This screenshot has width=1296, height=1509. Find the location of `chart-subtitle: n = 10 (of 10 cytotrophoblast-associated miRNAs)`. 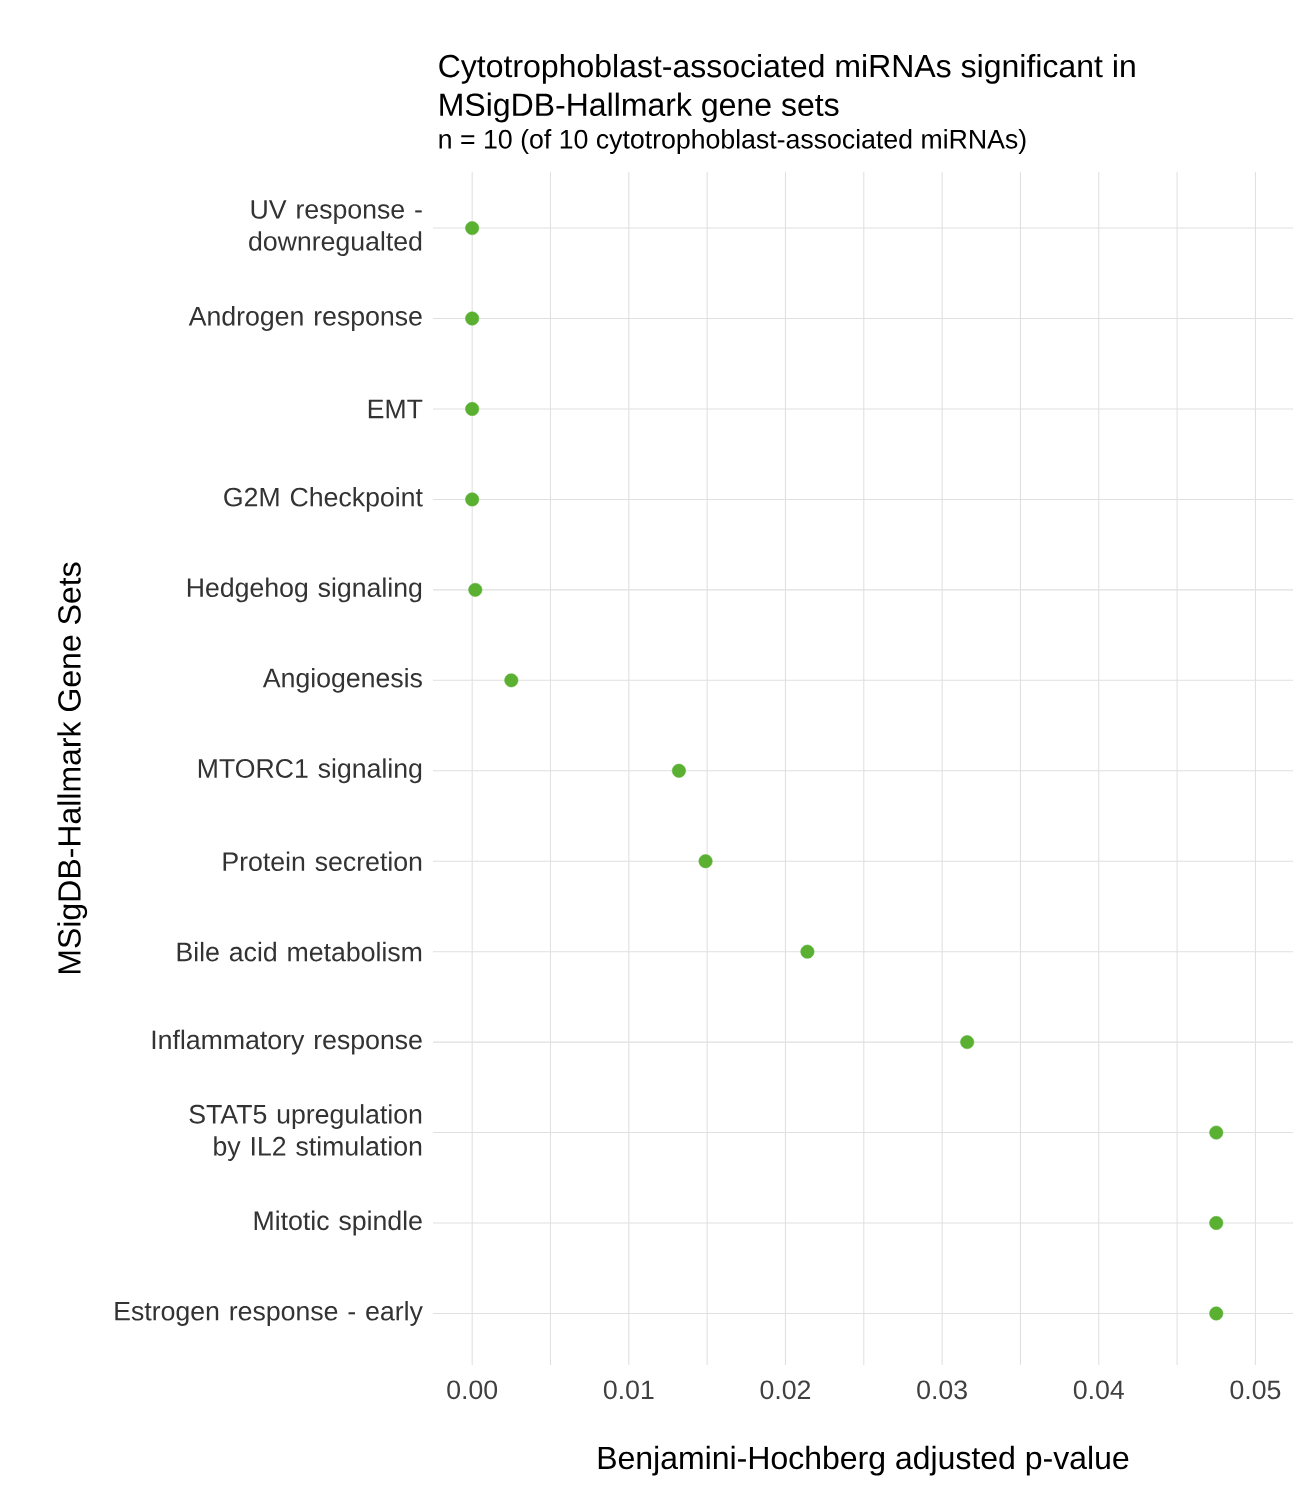

chart-subtitle: n = 10 (of 10 cytotrophoblast-associated miRNAs) is located at coordinates (732, 141).